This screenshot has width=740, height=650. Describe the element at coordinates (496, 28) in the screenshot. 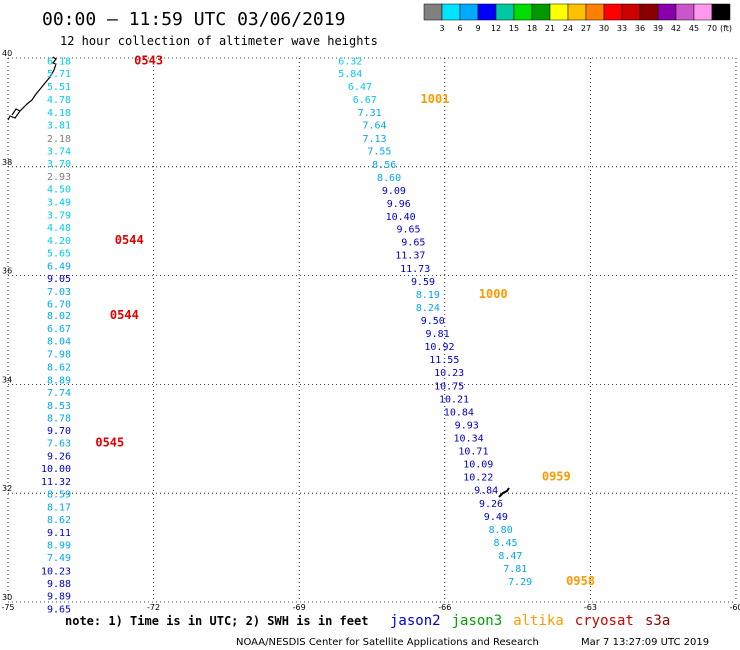

I see `colorbar-label: 12` at that location.